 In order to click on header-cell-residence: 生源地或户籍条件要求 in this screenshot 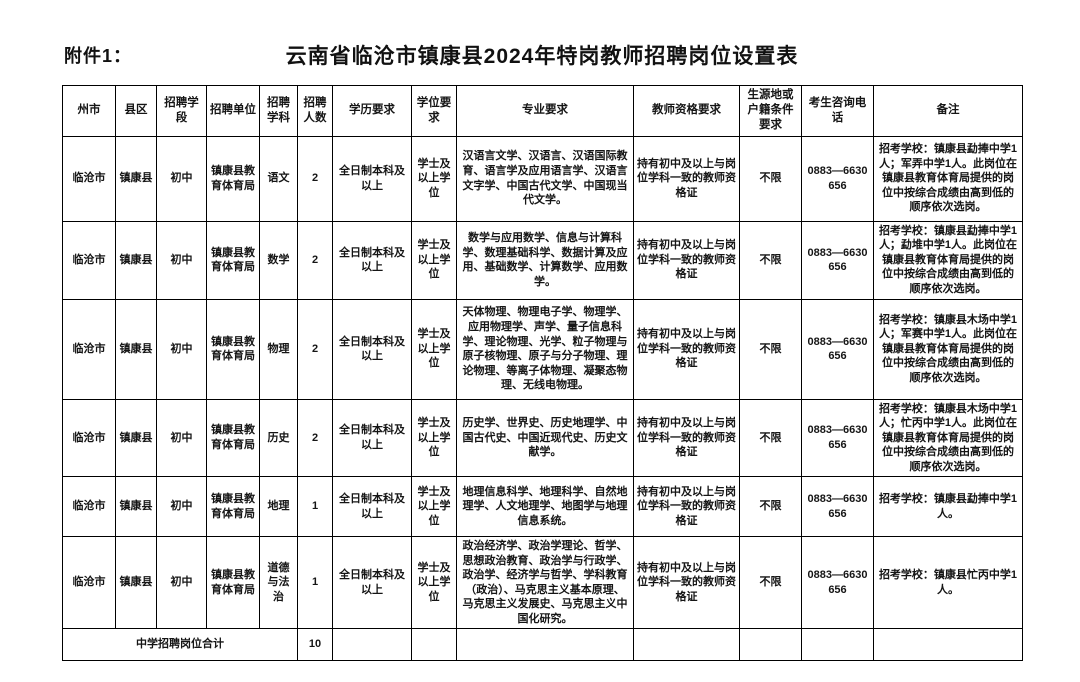, I will do `click(770, 111)`.